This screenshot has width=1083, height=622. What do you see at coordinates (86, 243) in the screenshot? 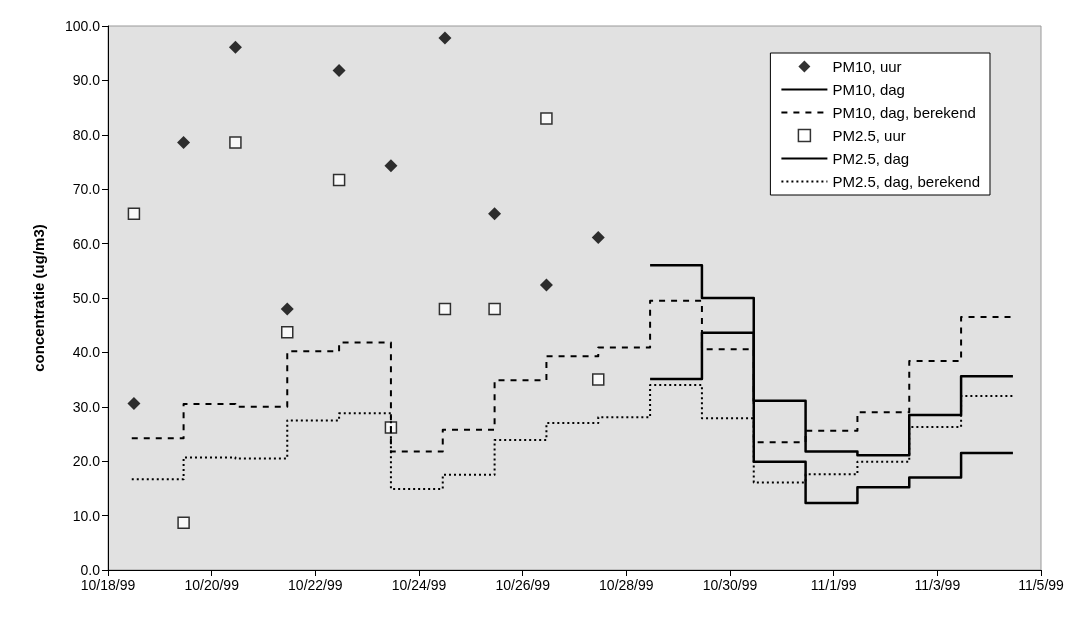
I see `y-tick-label: 60.0` at bounding box center [86, 243].